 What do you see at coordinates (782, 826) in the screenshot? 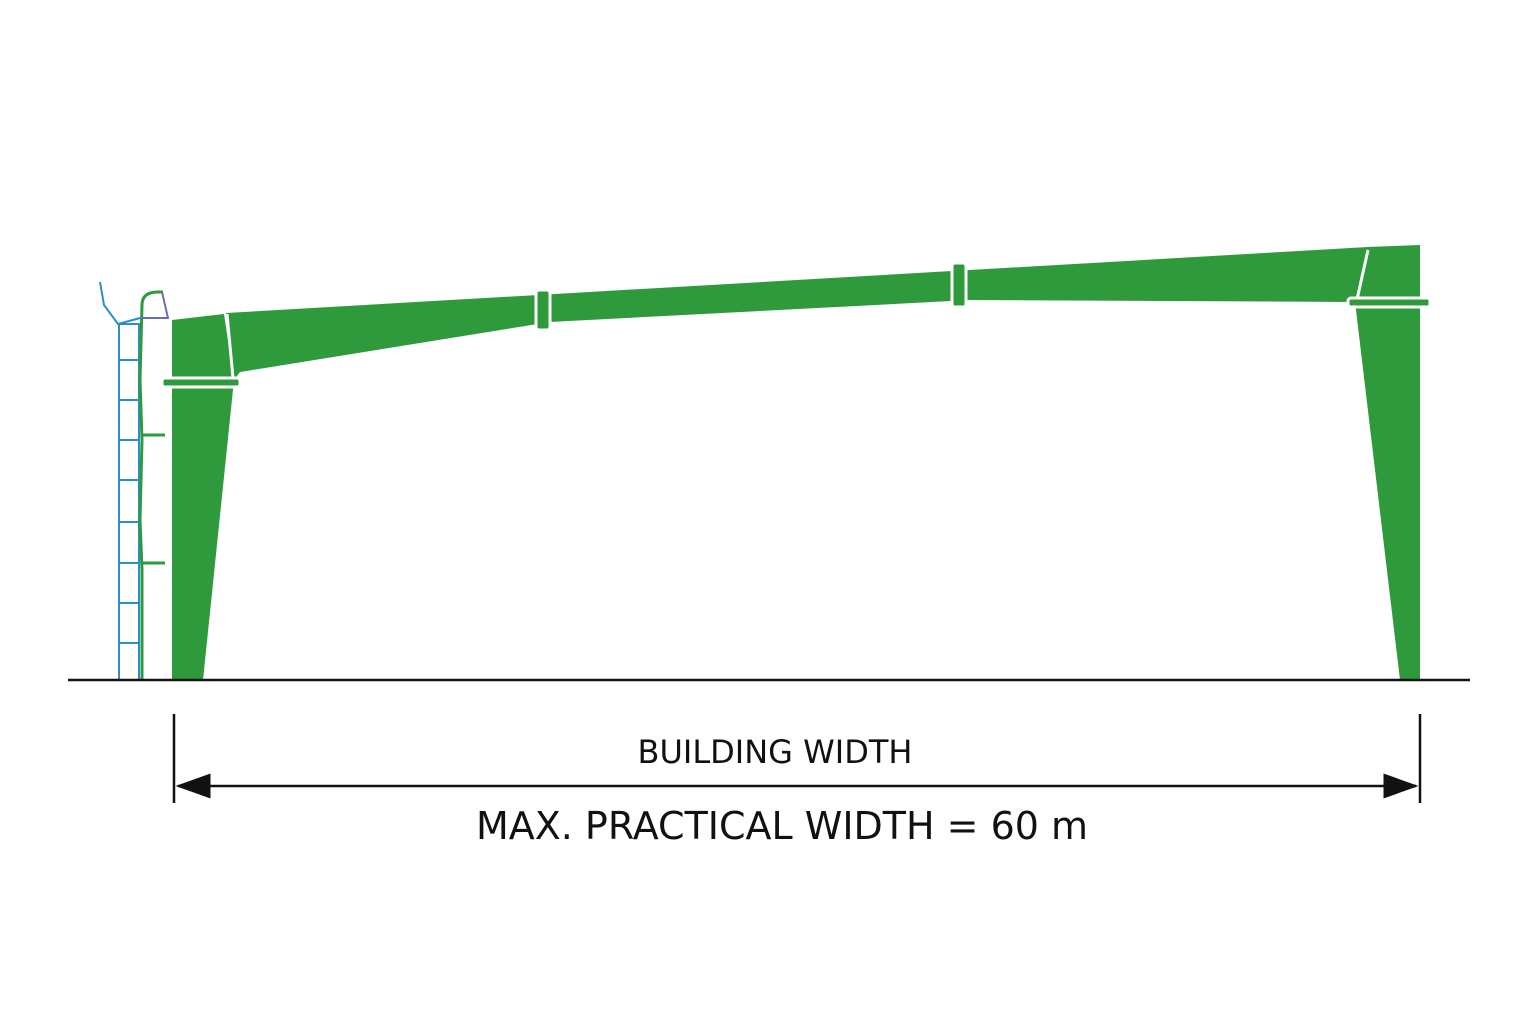
I see `dimension-note: MAX. PRACTICAL WIDTH = 60 m` at bounding box center [782, 826].